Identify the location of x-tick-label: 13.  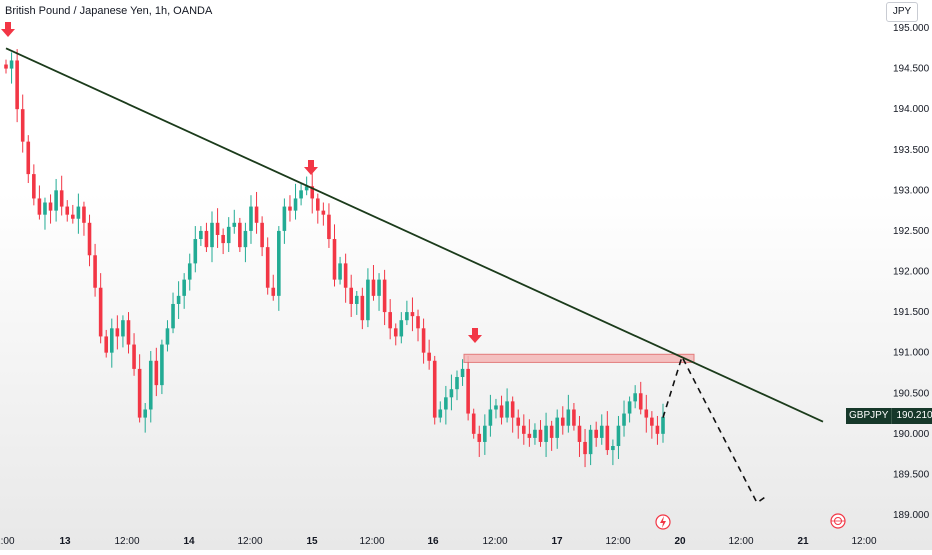
(65, 541).